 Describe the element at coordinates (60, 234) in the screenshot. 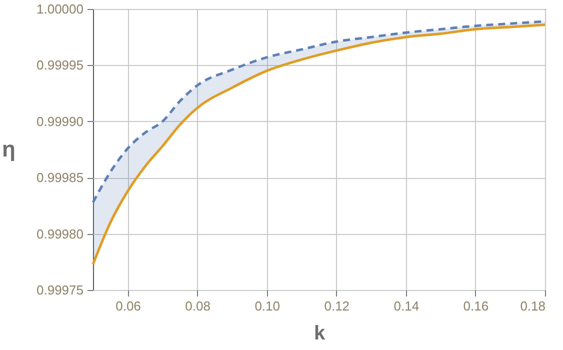

I see `y-tick-label: 0.99980` at that location.